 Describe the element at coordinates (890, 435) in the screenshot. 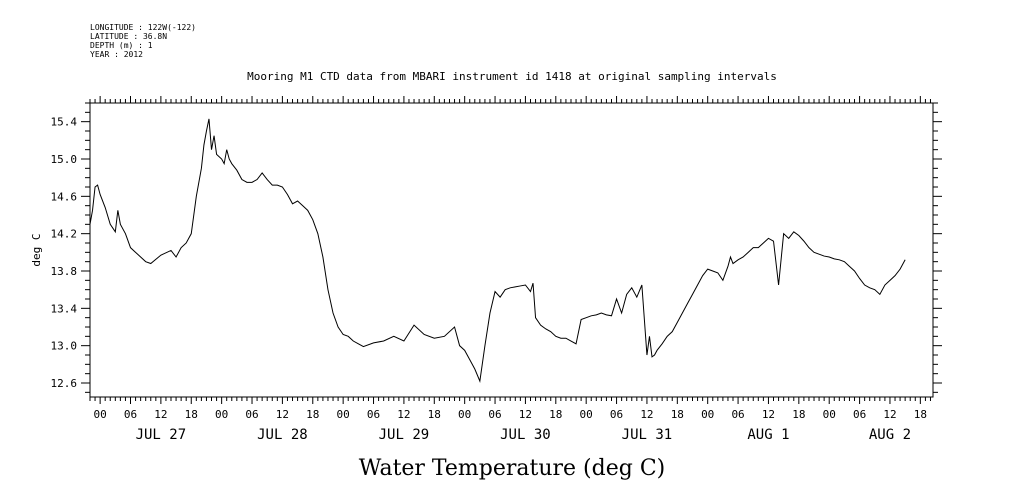

I see `x-day-label: AUG 2` at that location.